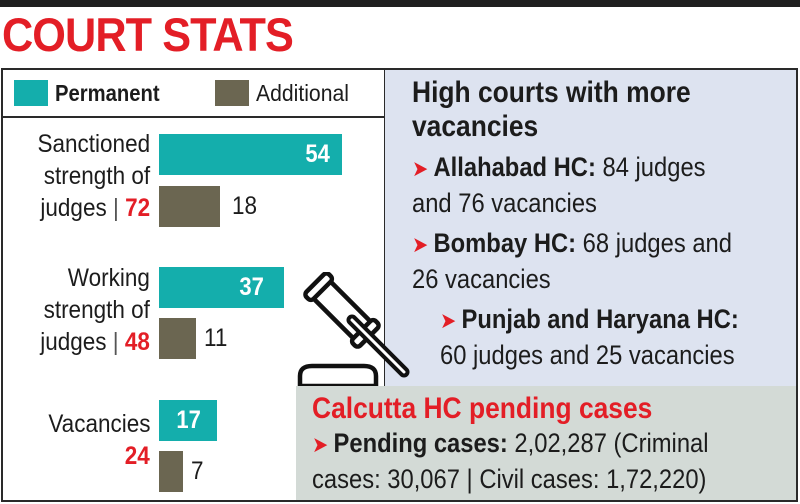 The height and width of the screenshot is (504, 800). I want to click on category-total: 48, so click(137, 342).